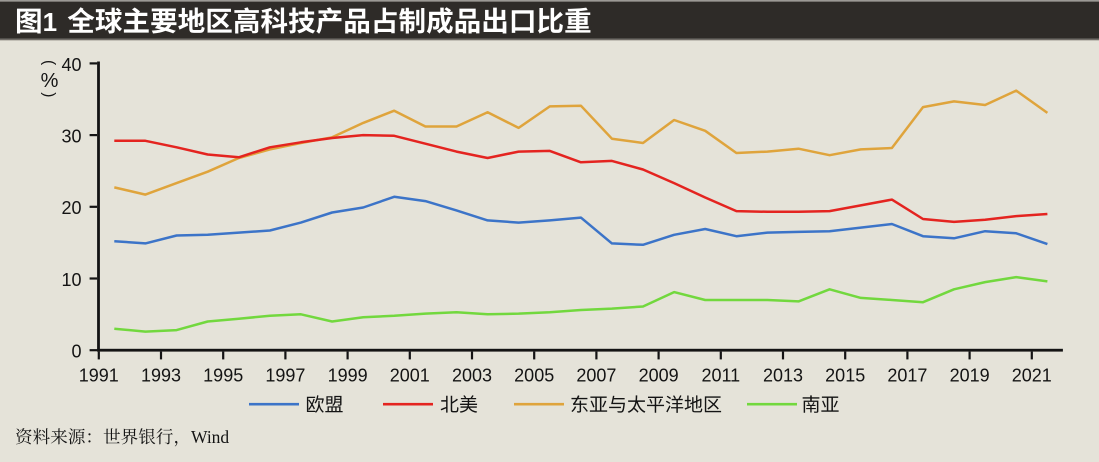  What do you see at coordinates (410, 376) in the screenshot?
I see `svg-text: 2001` at bounding box center [410, 376].